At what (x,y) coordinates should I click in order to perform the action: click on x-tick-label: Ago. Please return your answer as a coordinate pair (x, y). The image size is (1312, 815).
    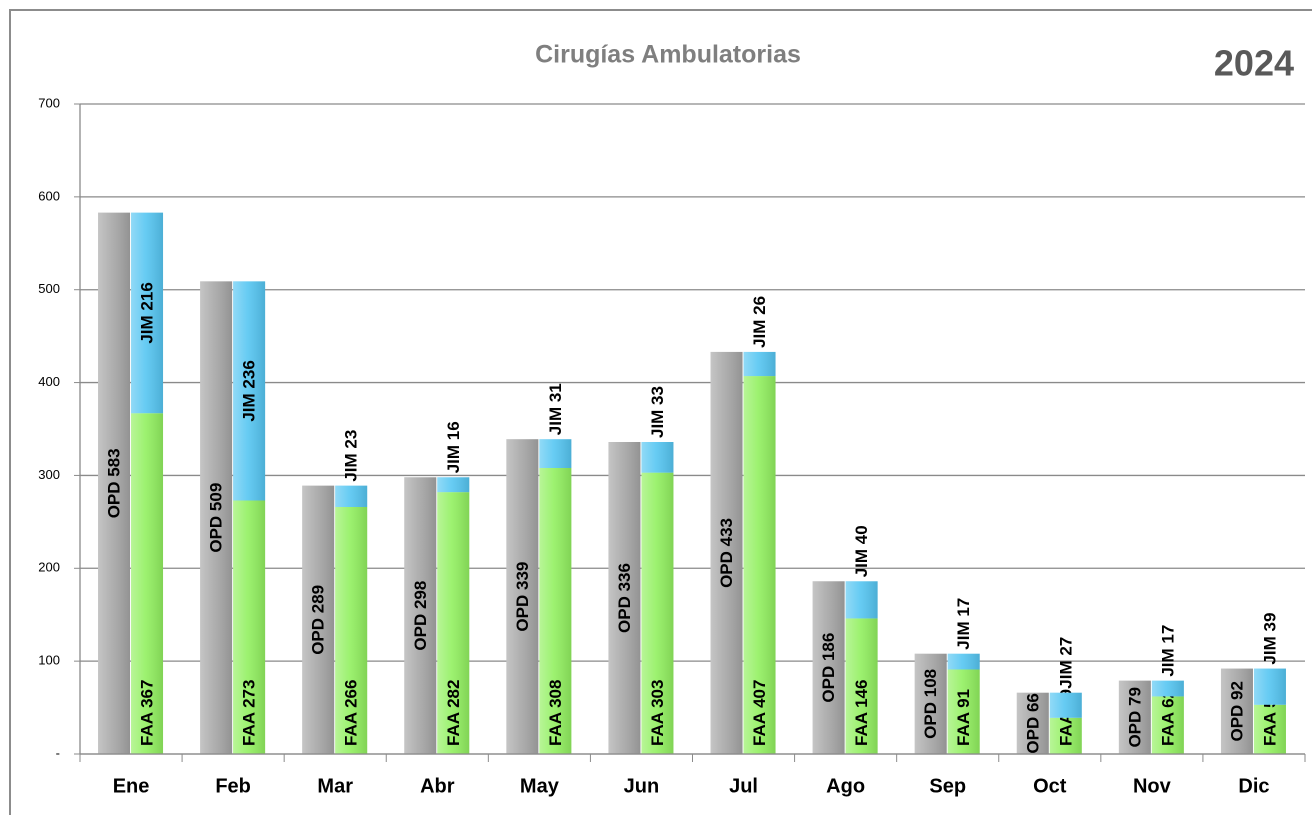
    Looking at the image, I should click on (845, 786).